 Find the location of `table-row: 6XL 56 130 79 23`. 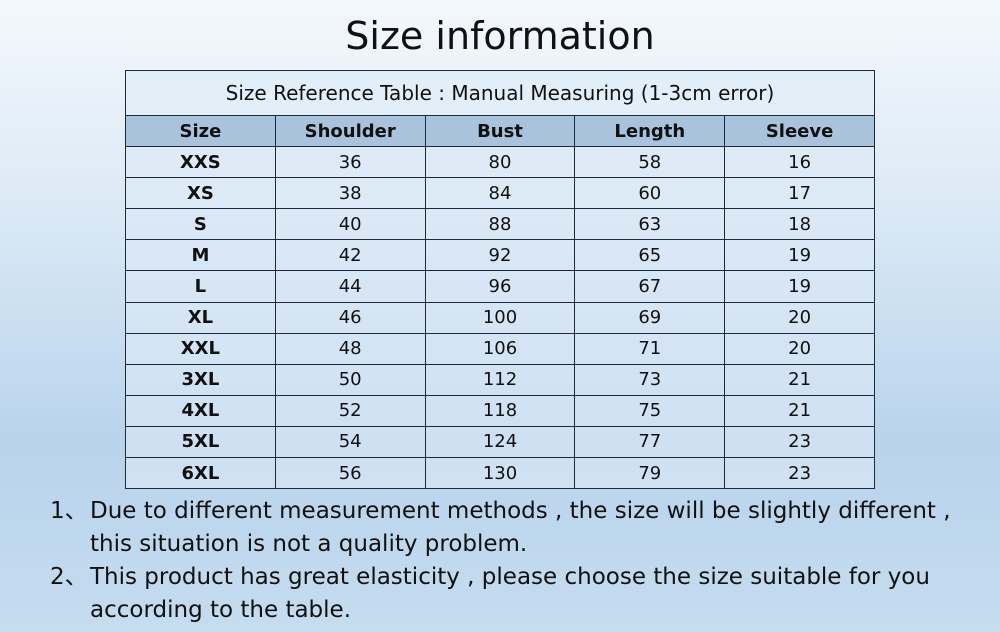

table-row: 6XL 56 130 79 23 is located at coordinates (500, 473).